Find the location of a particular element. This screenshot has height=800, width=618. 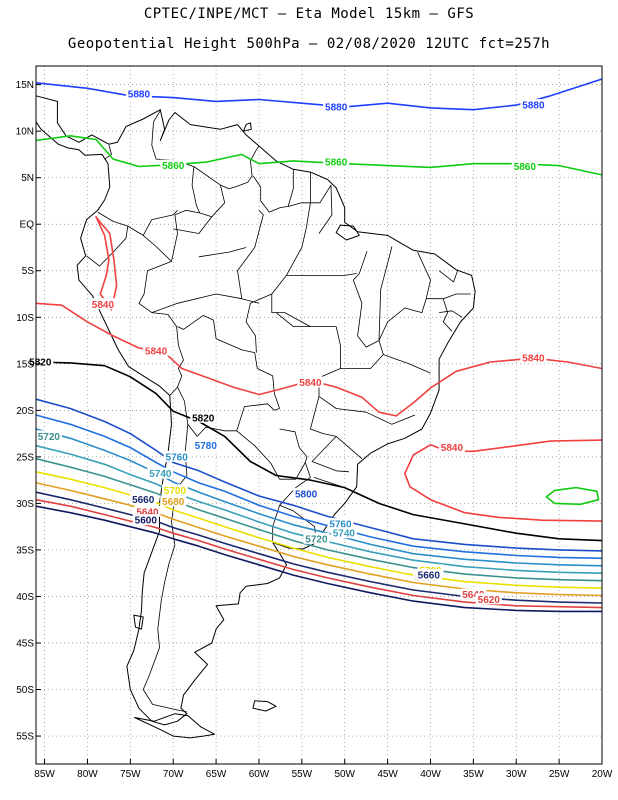

lat-tick-label: 15S is located at coordinates (25, 364).